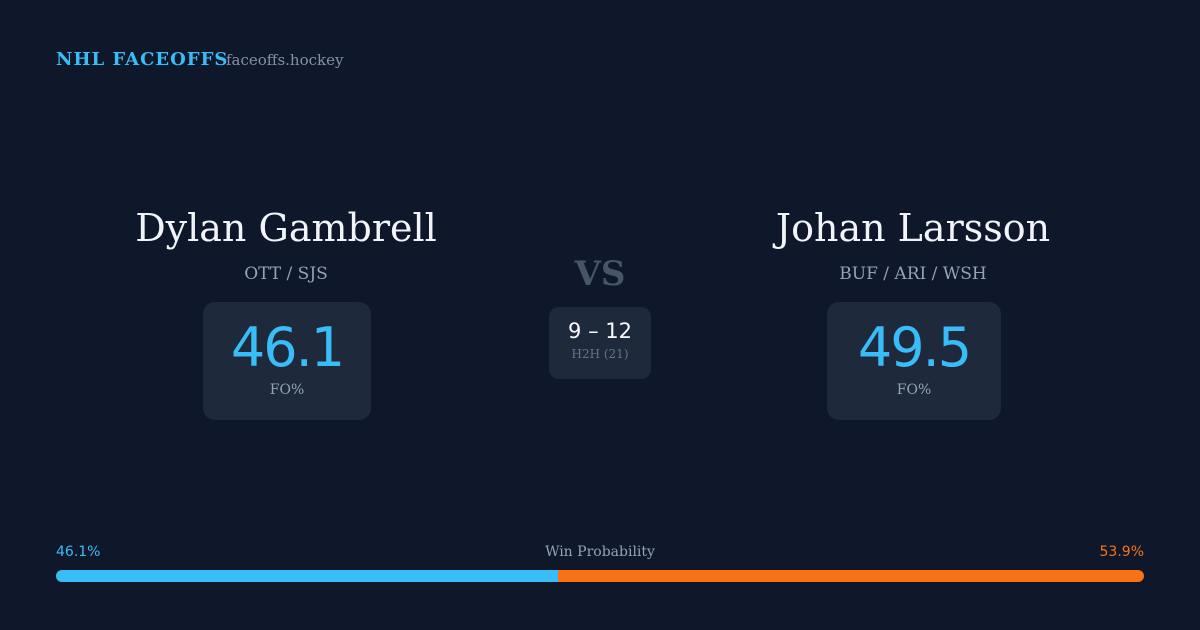 The image size is (1200, 630). I want to click on h2h-score: 9 – 12, so click(600, 331).